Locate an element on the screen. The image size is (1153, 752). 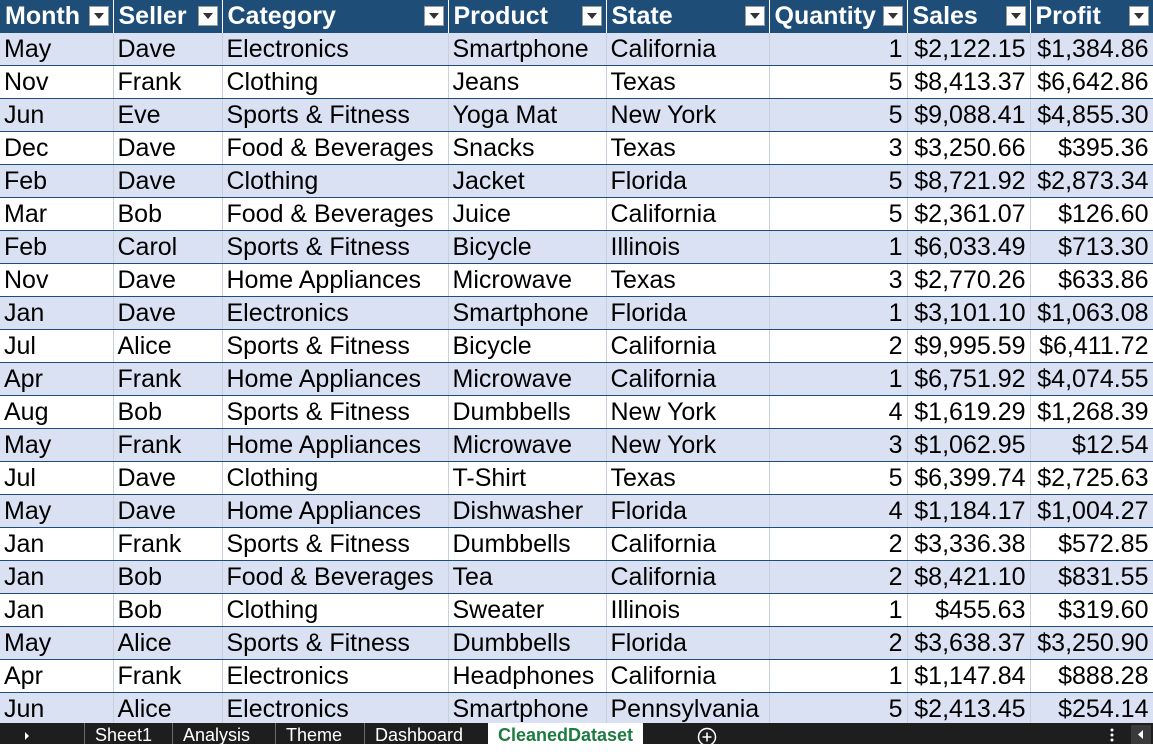
cell-month: Apr is located at coordinates (57, 676).